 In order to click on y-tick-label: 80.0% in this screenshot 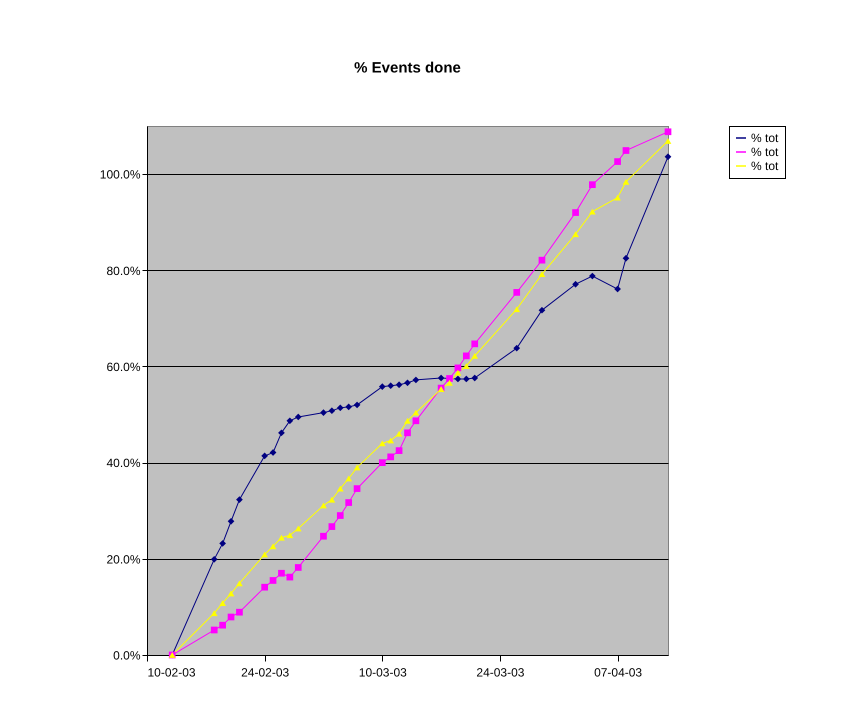, I will do `click(123, 271)`.